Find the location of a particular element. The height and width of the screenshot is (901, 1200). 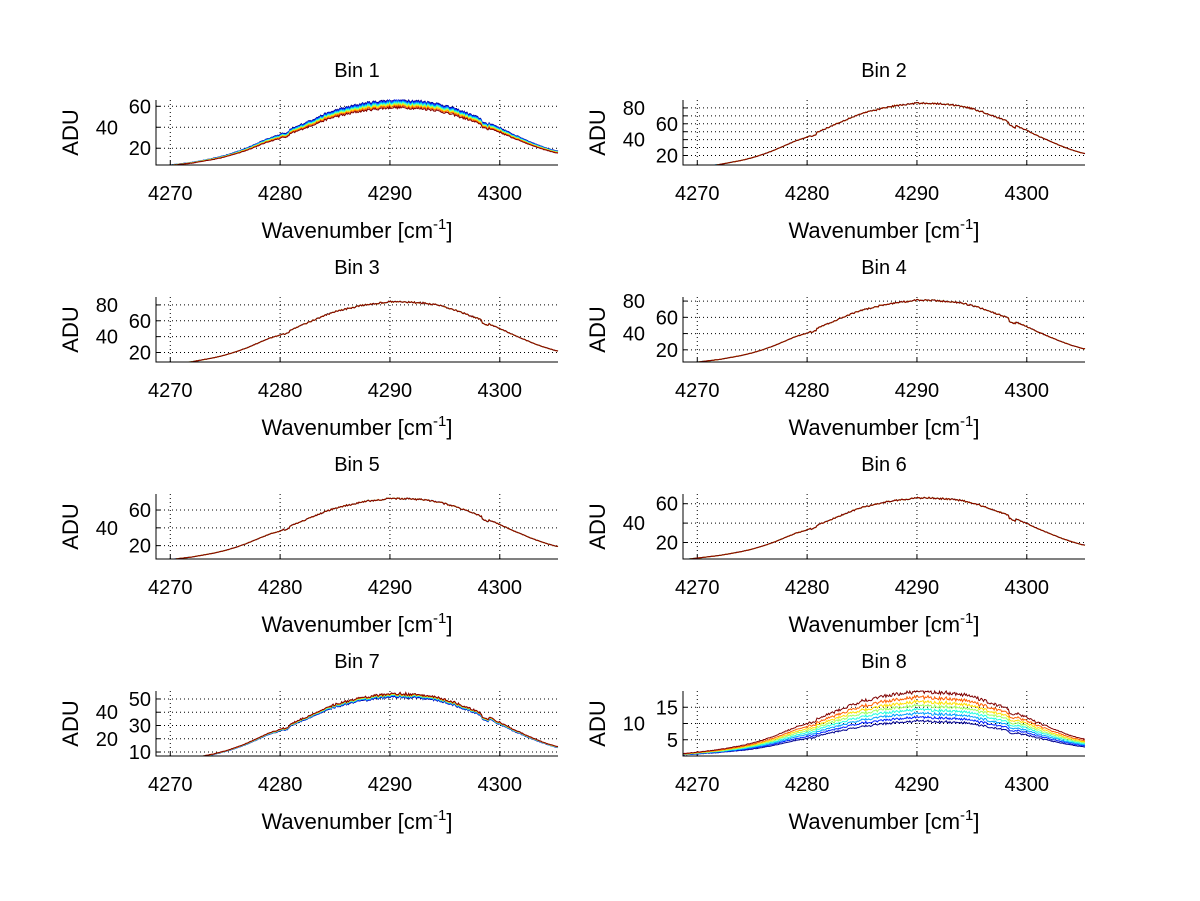

y-tick-label: 5 is located at coordinates (672, 741).